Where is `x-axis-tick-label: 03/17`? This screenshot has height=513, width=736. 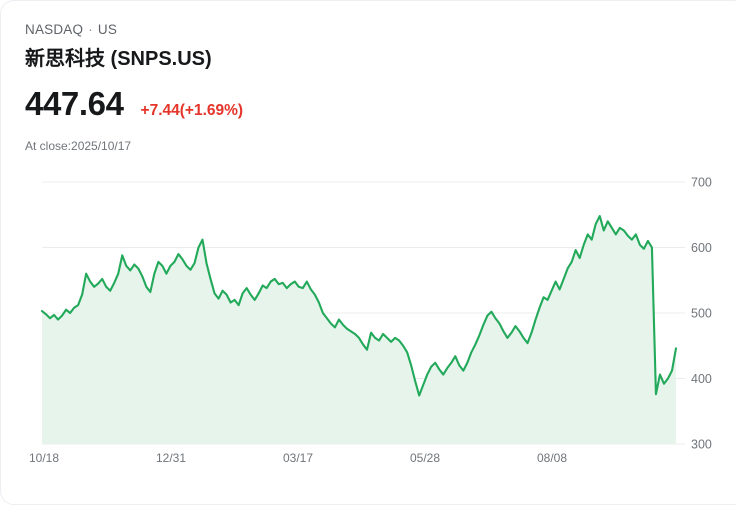
x-axis-tick-label: 03/17 is located at coordinates (298, 458).